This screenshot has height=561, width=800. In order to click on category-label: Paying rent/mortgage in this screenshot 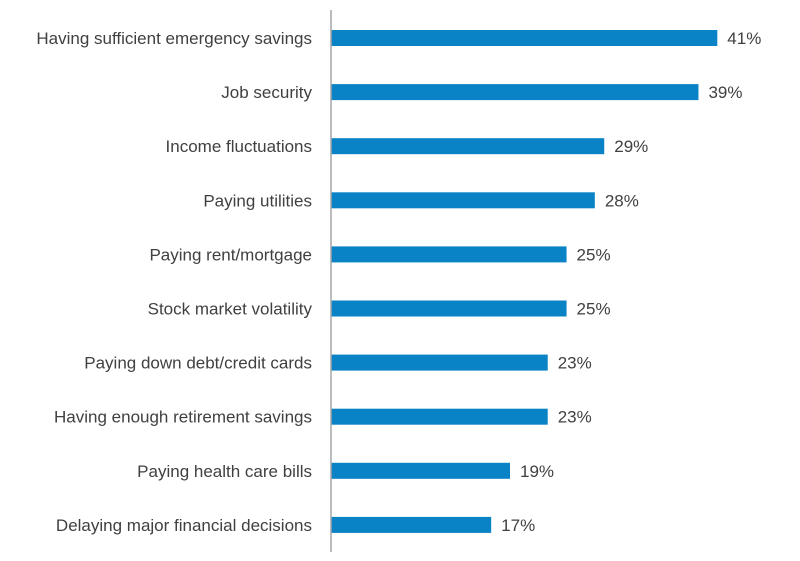, I will do `click(230, 254)`.